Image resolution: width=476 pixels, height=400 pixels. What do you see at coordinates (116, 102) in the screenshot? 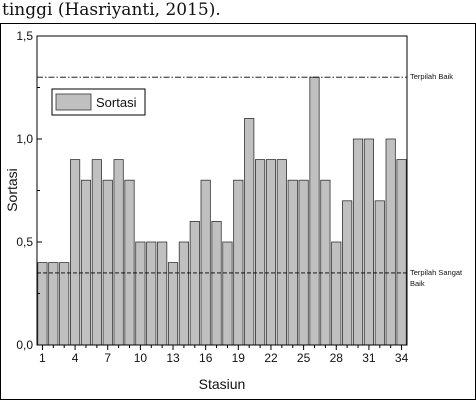
I see `legend-label: Sortasi` at bounding box center [116, 102].